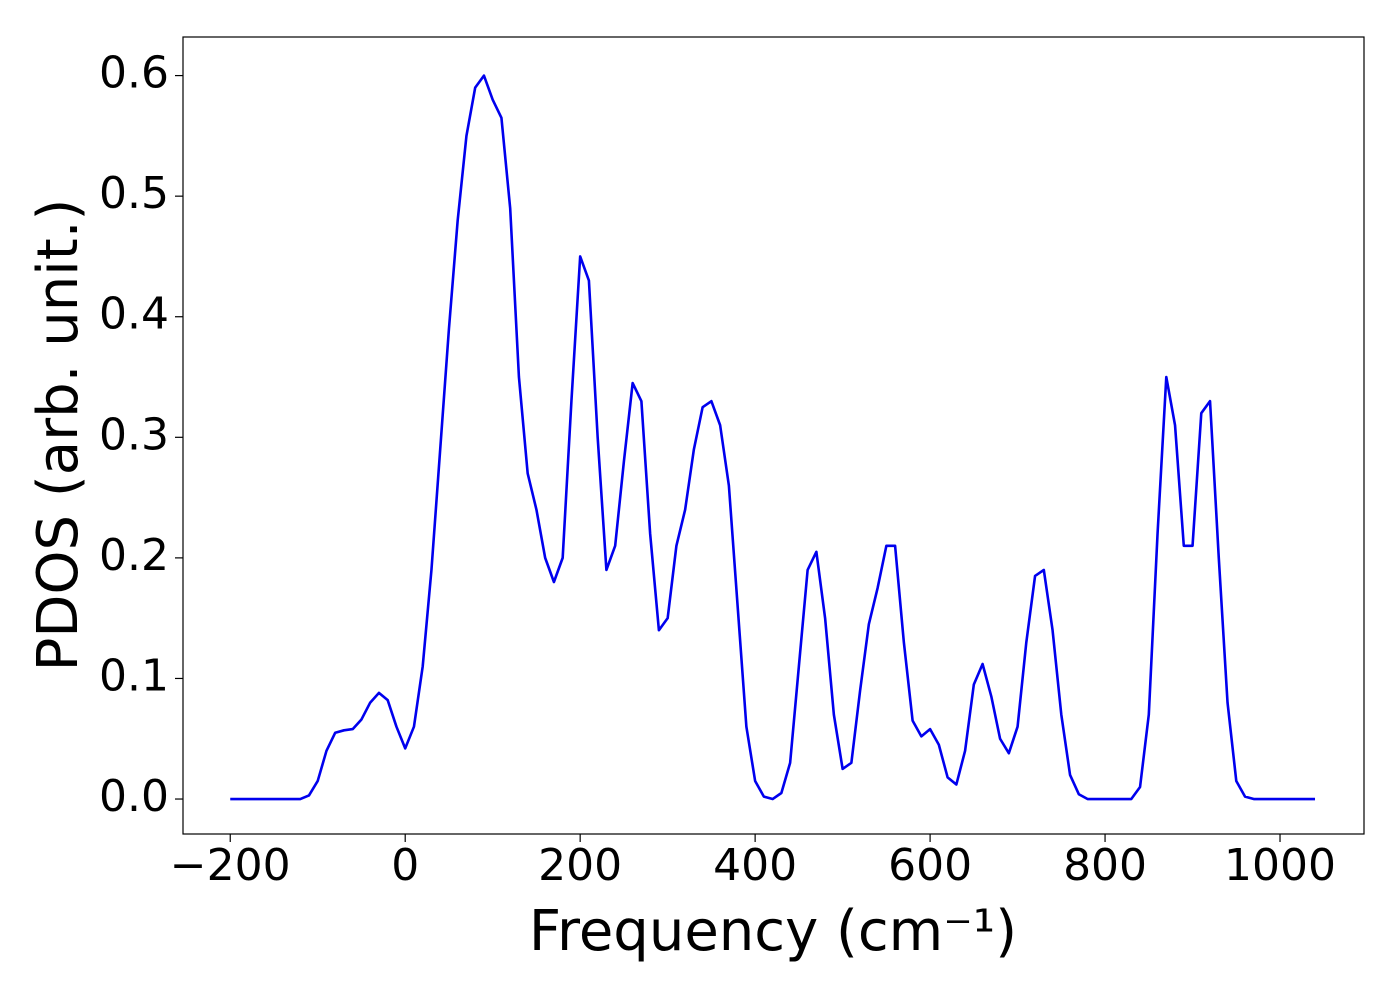 The width and height of the screenshot is (1400, 1000). I want to click on y-tick-label: 0.6, so click(134, 73).